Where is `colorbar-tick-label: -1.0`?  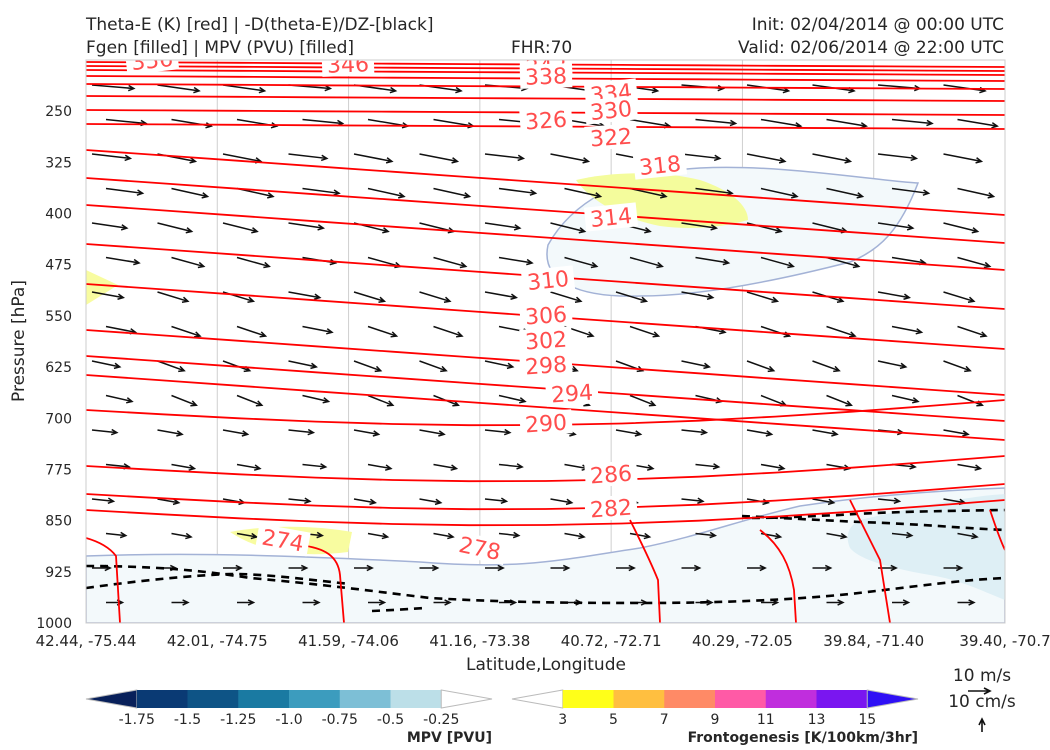
colorbar-tick-label: -1.0 is located at coordinates (288, 720).